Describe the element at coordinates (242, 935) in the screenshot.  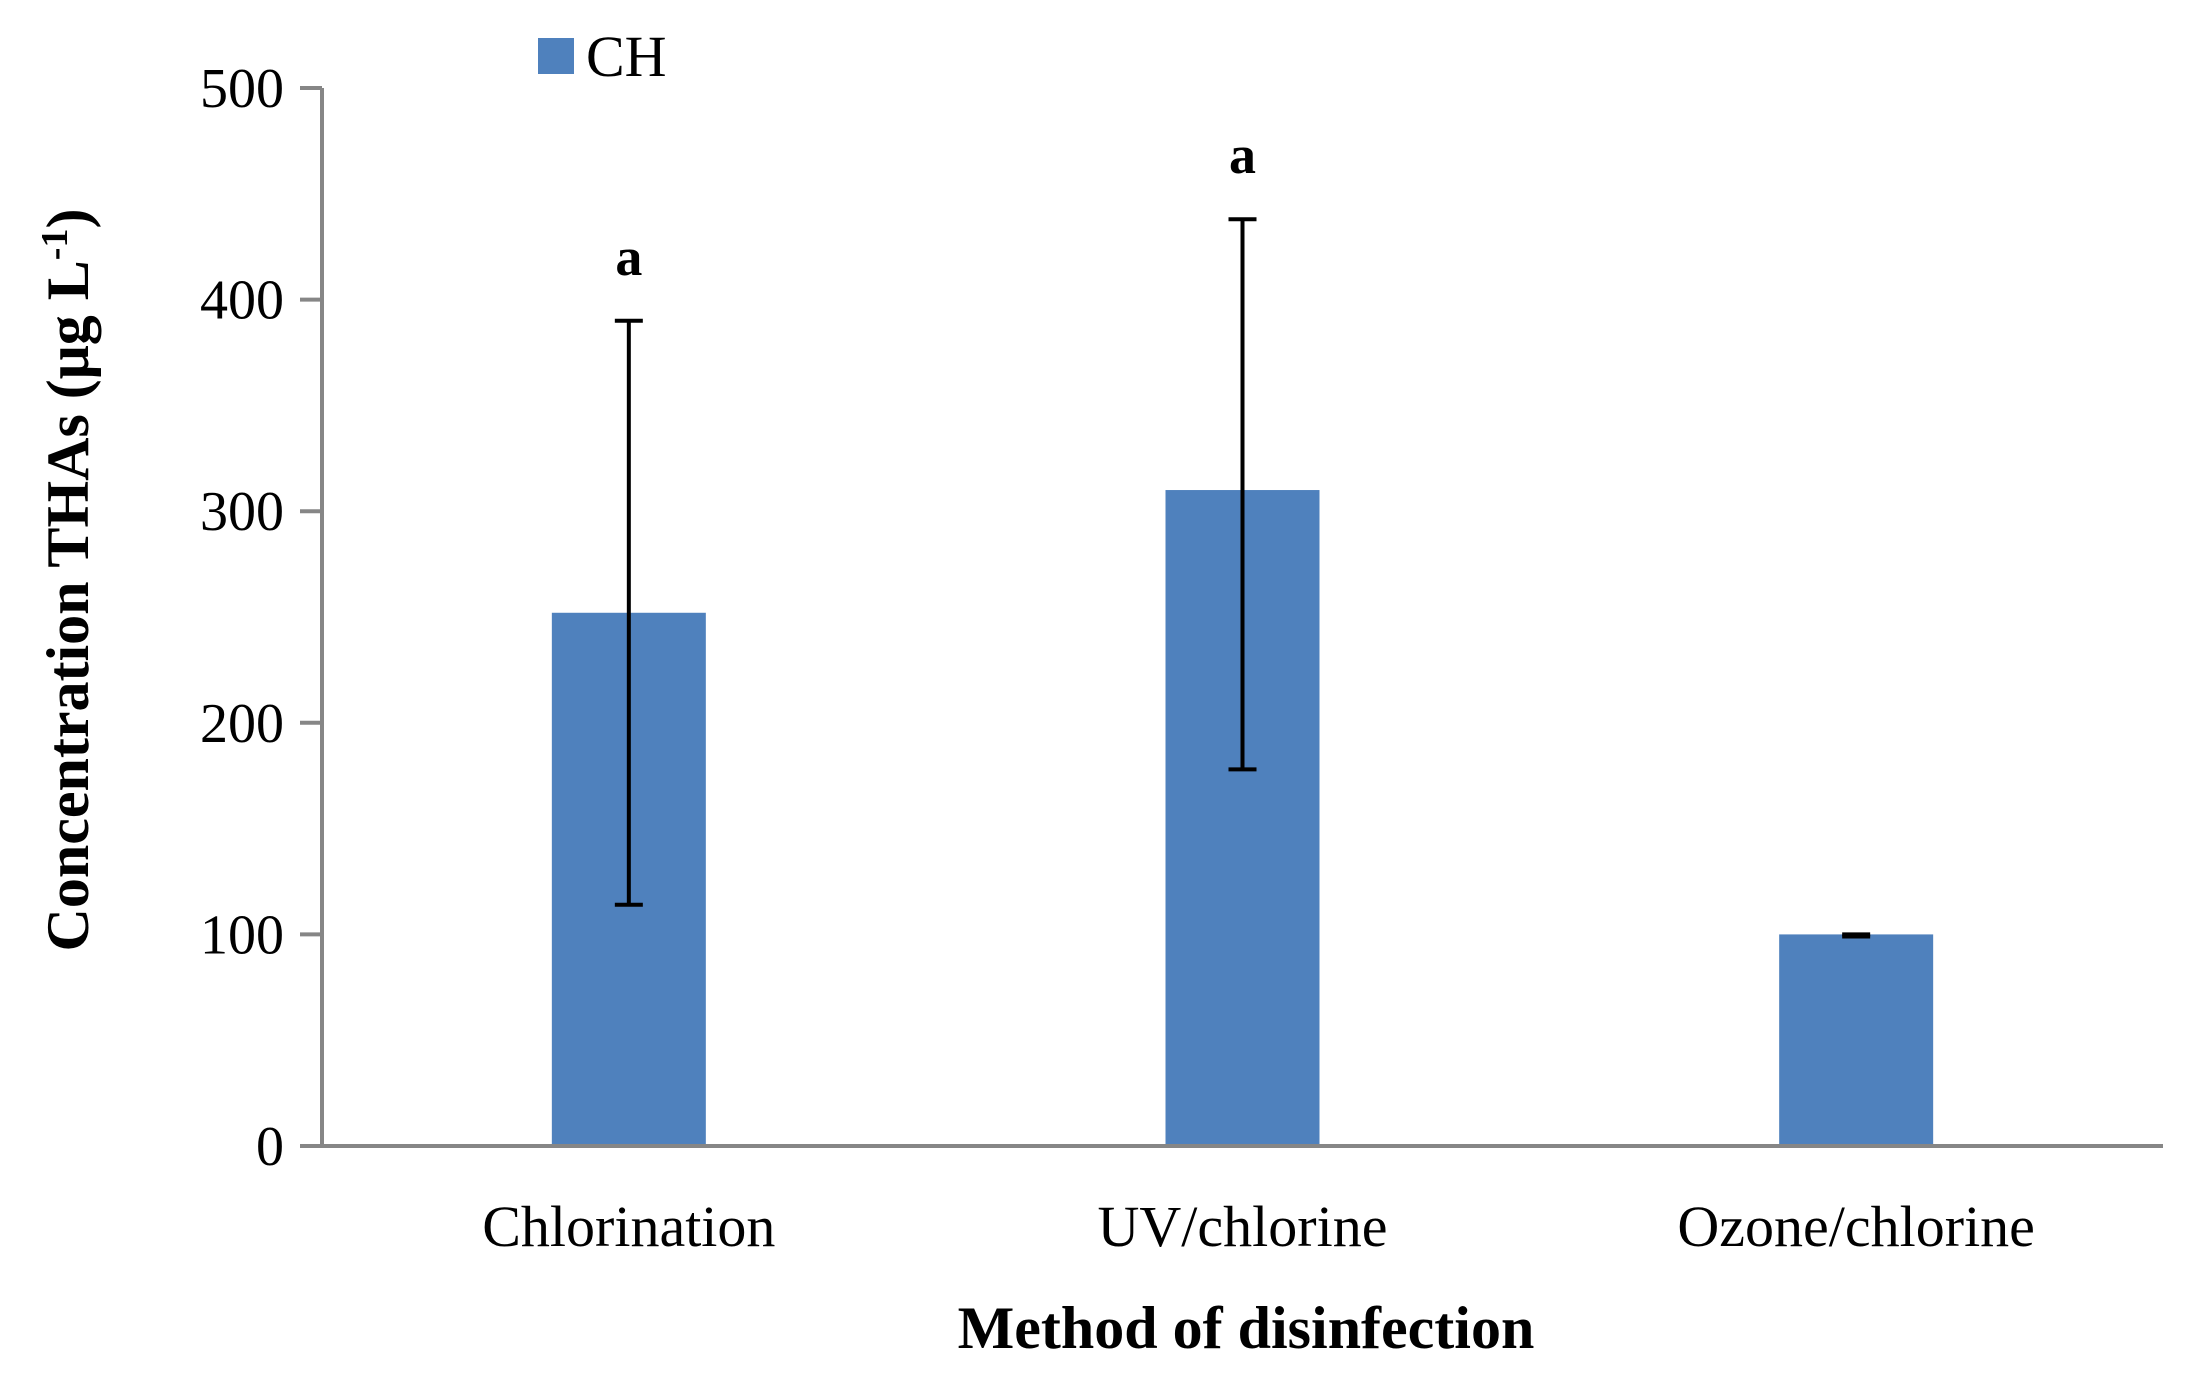
I see `y-tick-label: 100` at that location.